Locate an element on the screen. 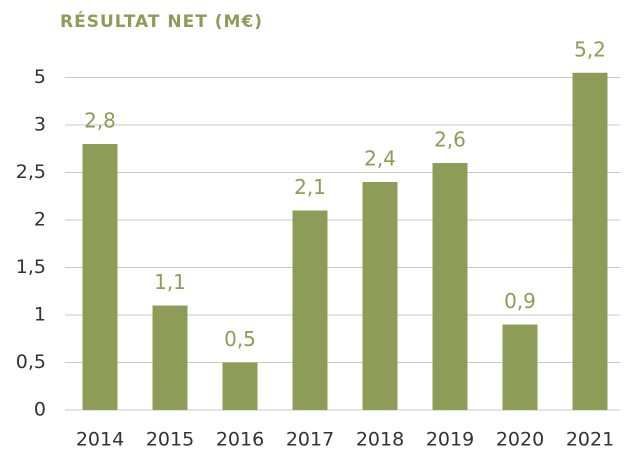 The image size is (625, 455). y-tick-label: 0 is located at coordinates (40, 410).